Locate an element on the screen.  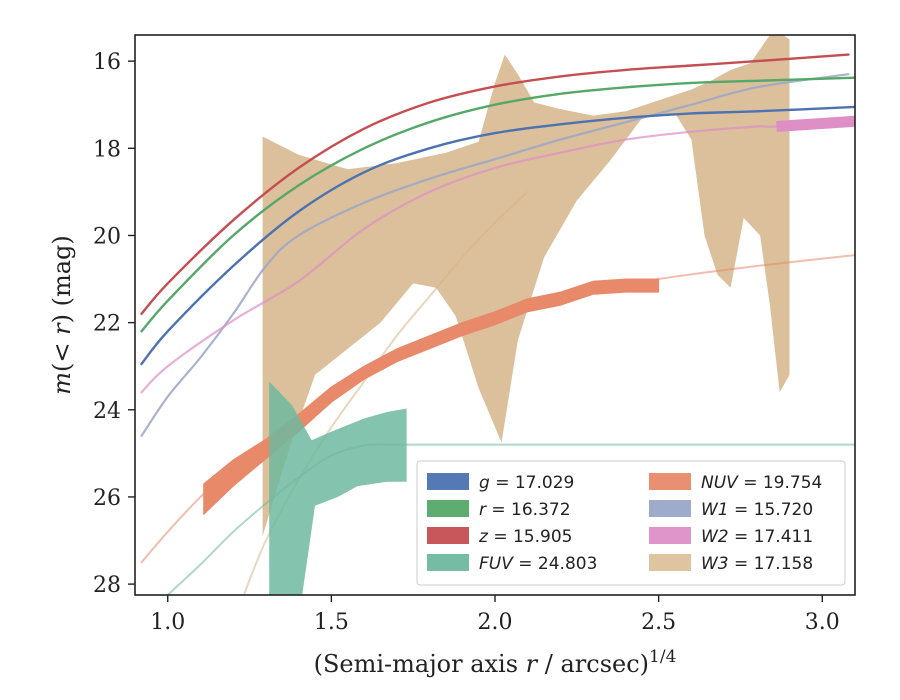
legend-item-r: r = 16.372 is located at coordinates (499, 510).